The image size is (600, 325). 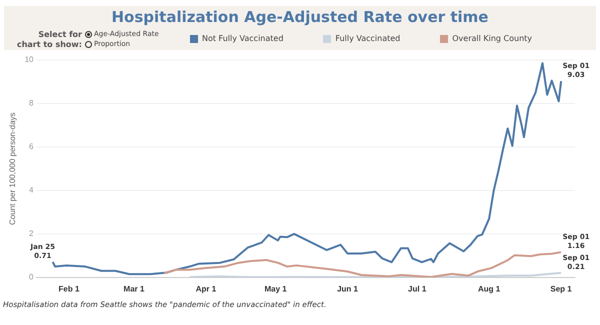 I want to click on y-tick-label: 6, so click(x=31, y=147).